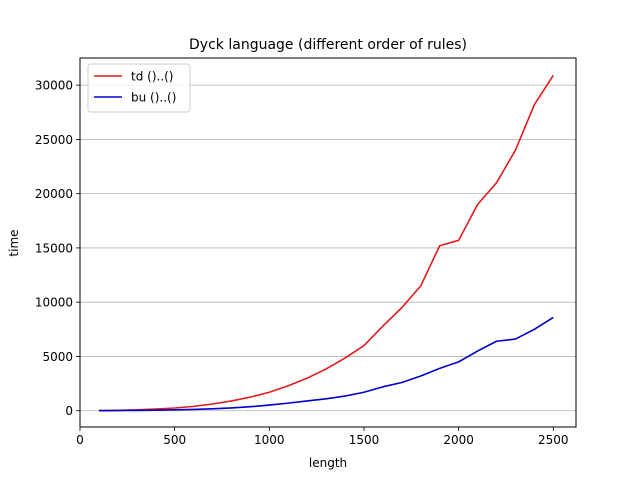 The width and height of the screenshot is (640, 480). What do you see at coordinates (80, 440) in the screenshot?
I see `x-tick-label: 0` at bounding box center [80, 440].